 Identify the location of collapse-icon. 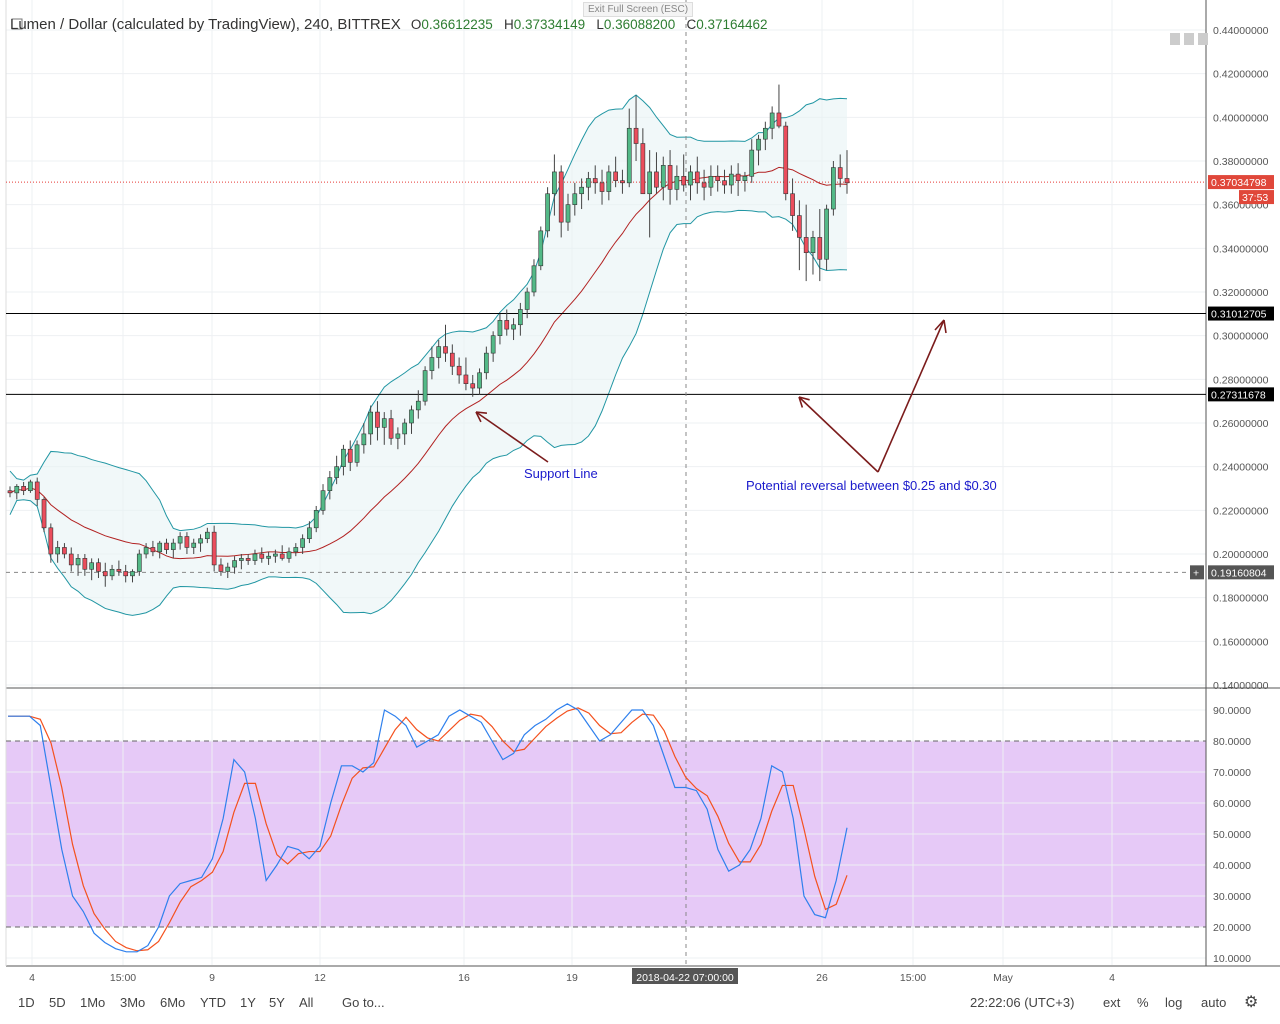
(17, 24).